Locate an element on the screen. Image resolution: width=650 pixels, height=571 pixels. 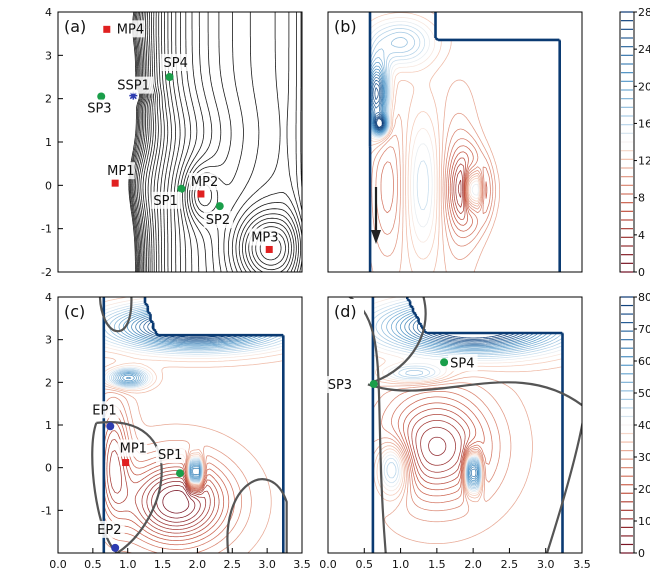
point-label: SP2 is located at coordinates (218, 220).